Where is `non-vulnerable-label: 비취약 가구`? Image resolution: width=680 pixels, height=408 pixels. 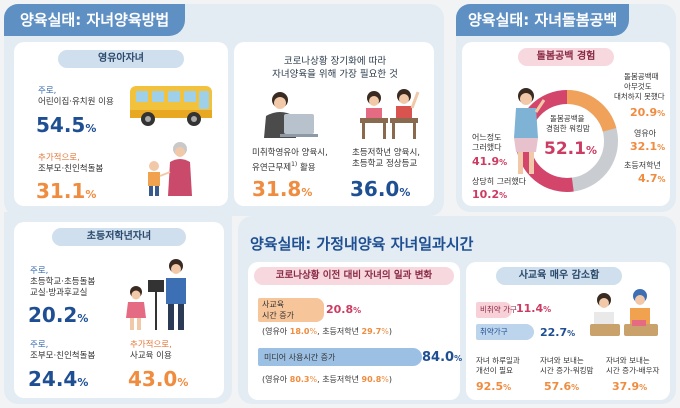
non-vulnerable-label: 비취약 가구 is located at coordinates (498, 309).